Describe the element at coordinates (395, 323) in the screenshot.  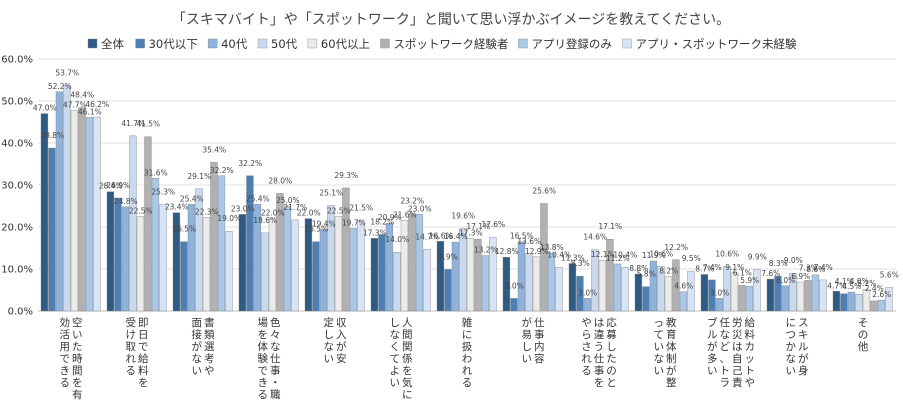
I see `x-category-char: し` at that location.